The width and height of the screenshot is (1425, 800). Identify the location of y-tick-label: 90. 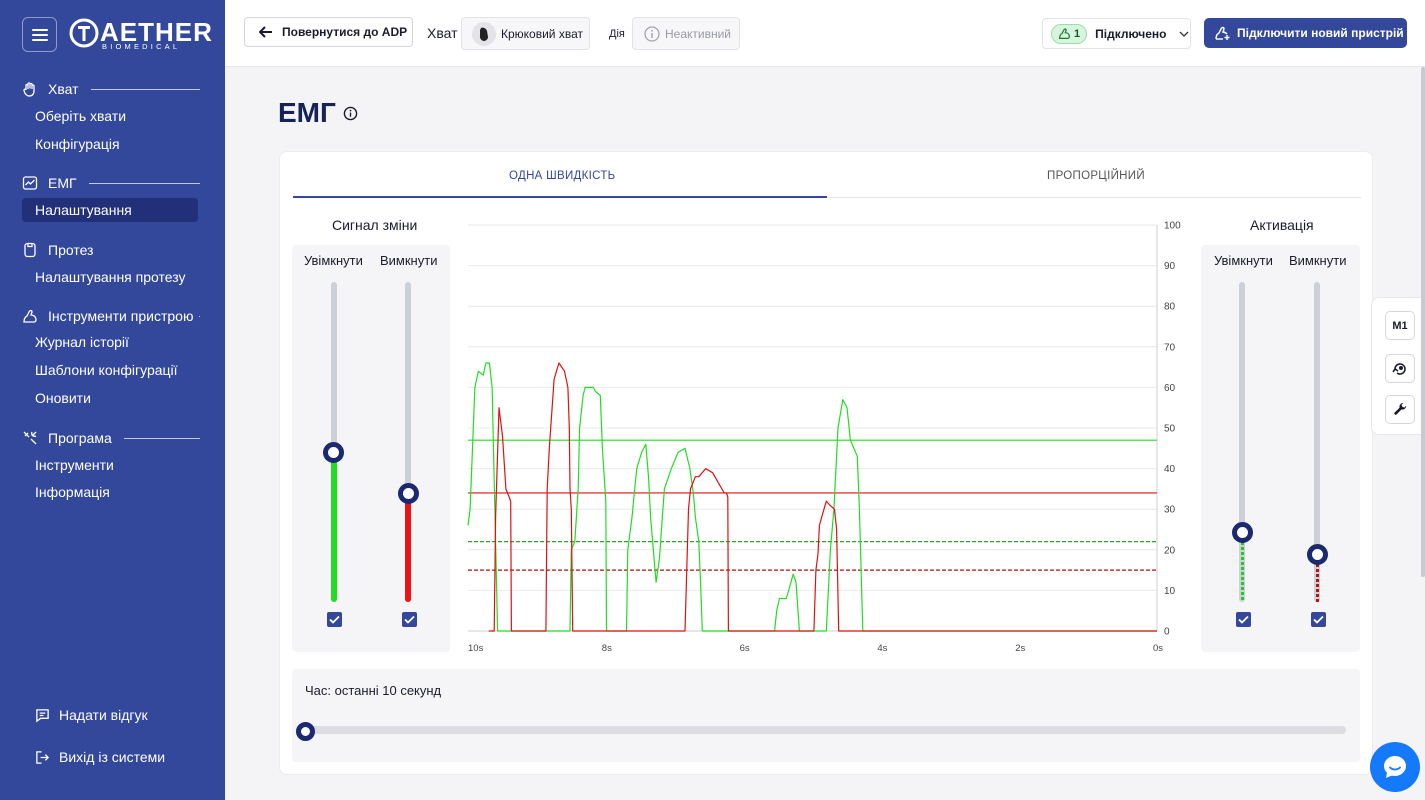
(1170, 266).